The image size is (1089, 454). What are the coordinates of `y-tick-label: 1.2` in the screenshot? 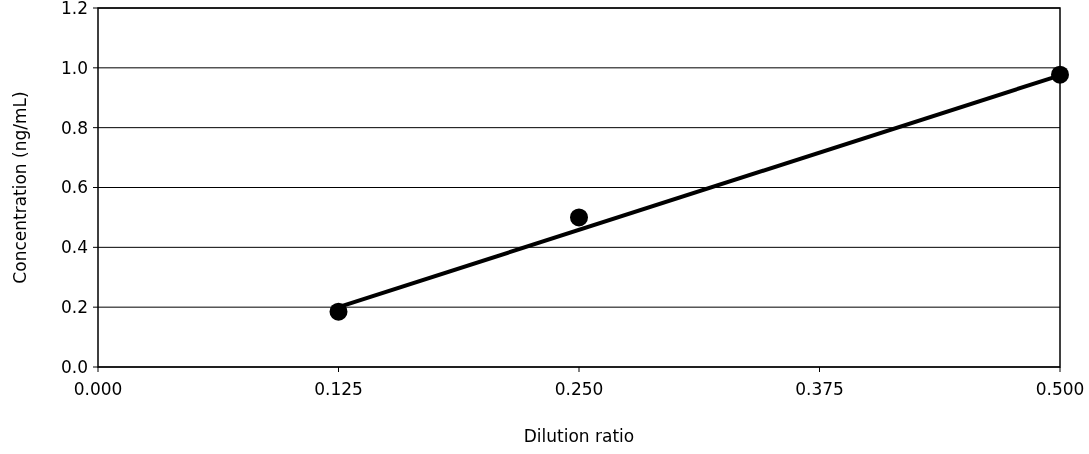 It's located at (74, 9).